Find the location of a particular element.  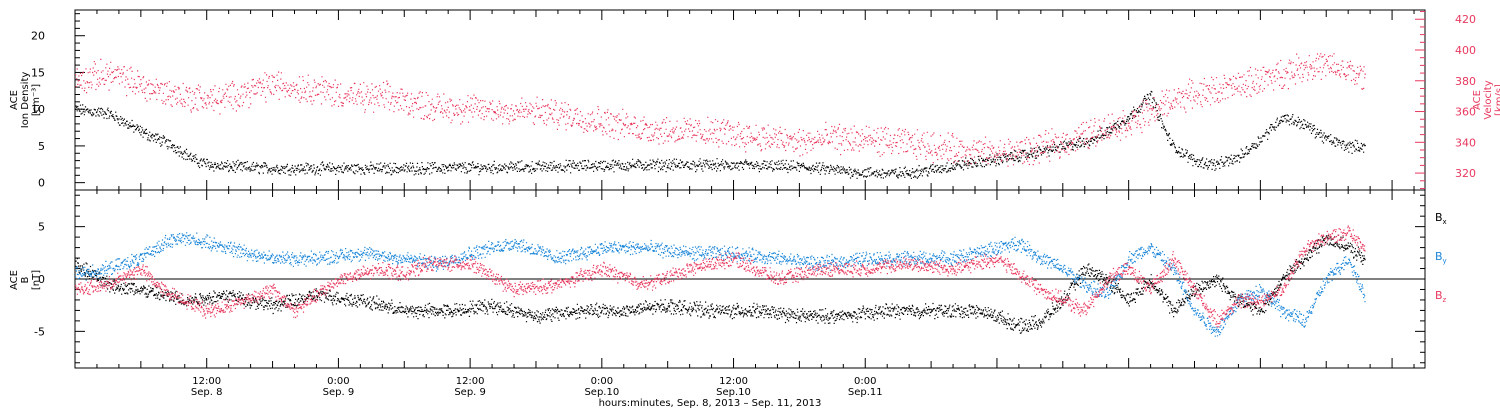

ylabel-field-line: B is located at coordinates (25, 279).